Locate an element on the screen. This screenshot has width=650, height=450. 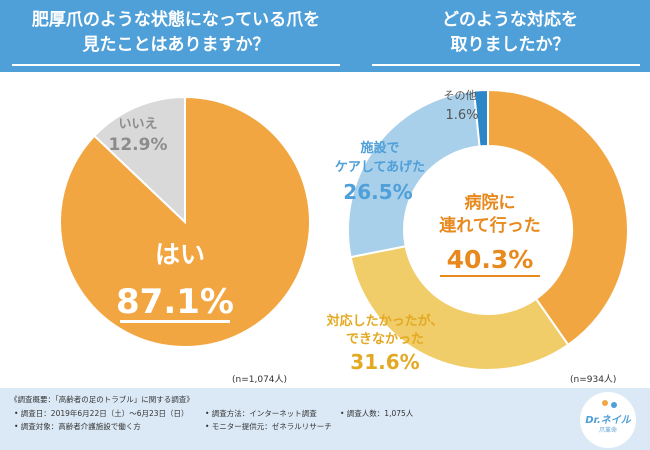
question-1-line-1: 肥厚爪のような状態になっている爪を is located at coordinates (176, 20).